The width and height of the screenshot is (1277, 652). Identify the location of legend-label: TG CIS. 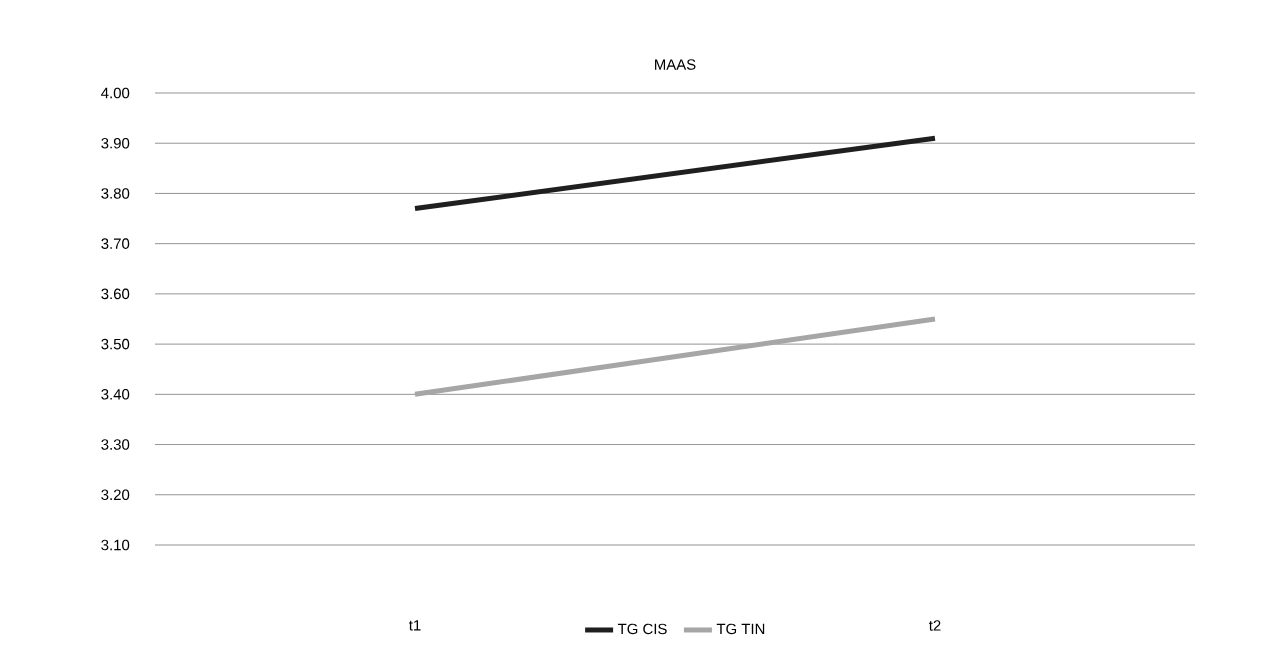
(642, 629).